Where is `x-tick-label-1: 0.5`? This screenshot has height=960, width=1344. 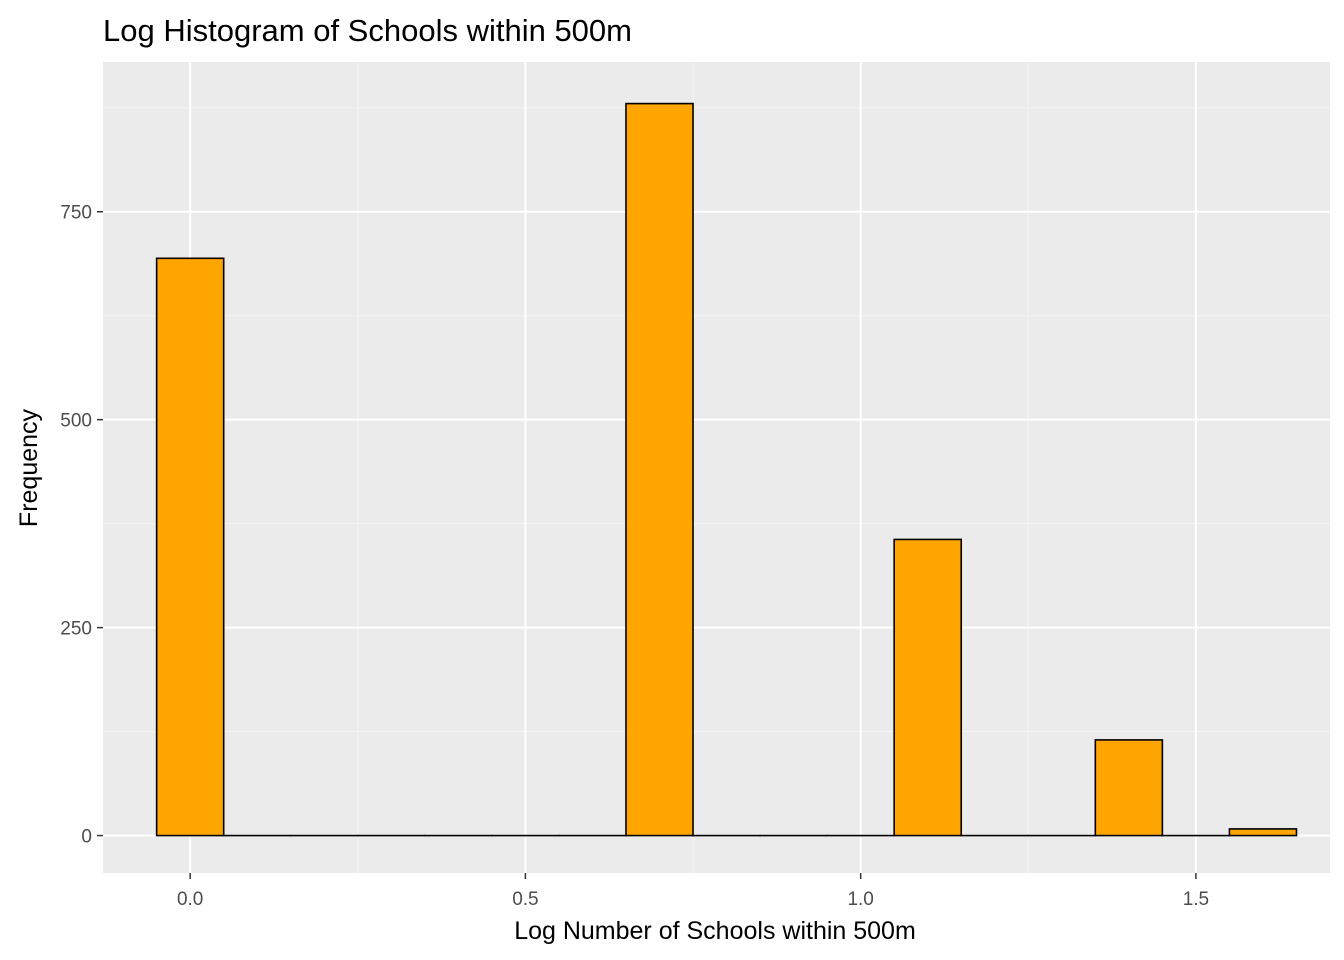 x-tick-label-1: 0.5 is located at coordinates (525, 899).